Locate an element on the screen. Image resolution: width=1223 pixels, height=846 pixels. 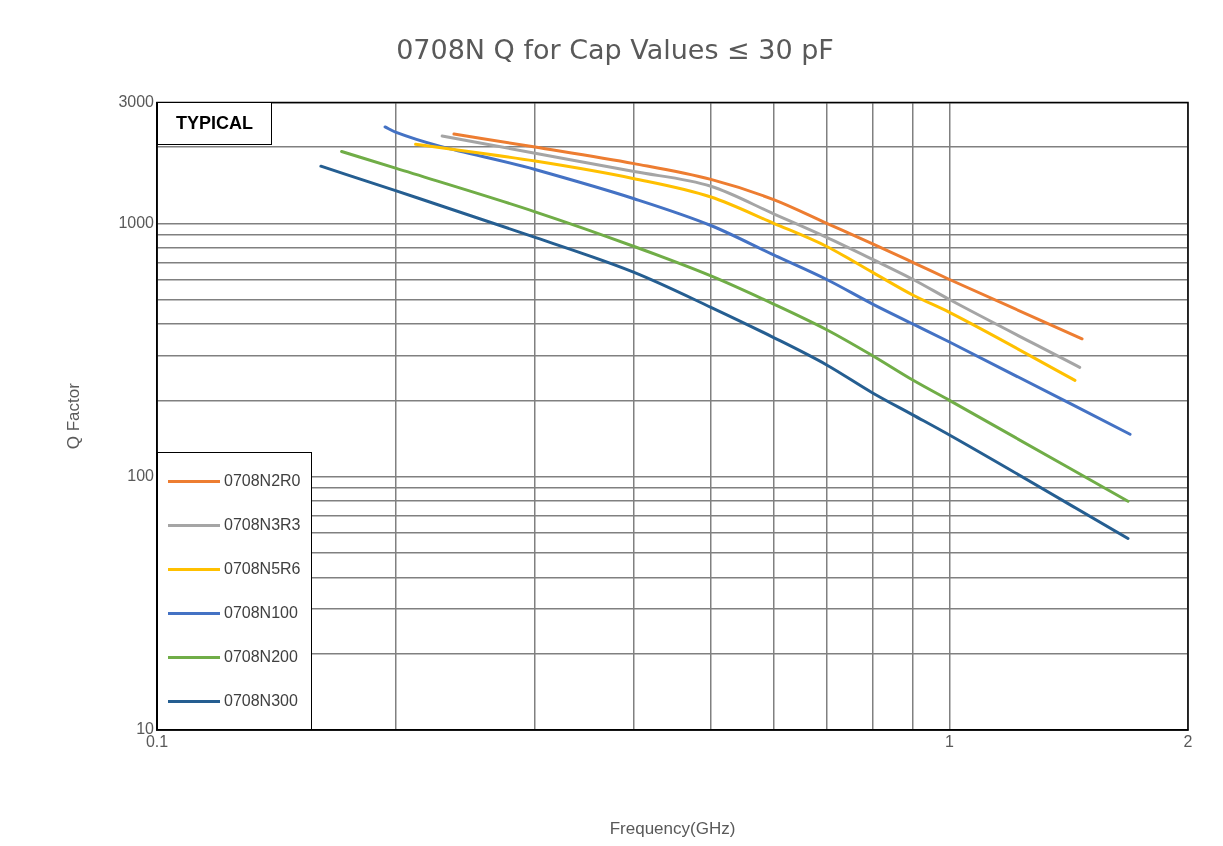
x-tick-label: 0.1 is located at coordinates (157, 742).